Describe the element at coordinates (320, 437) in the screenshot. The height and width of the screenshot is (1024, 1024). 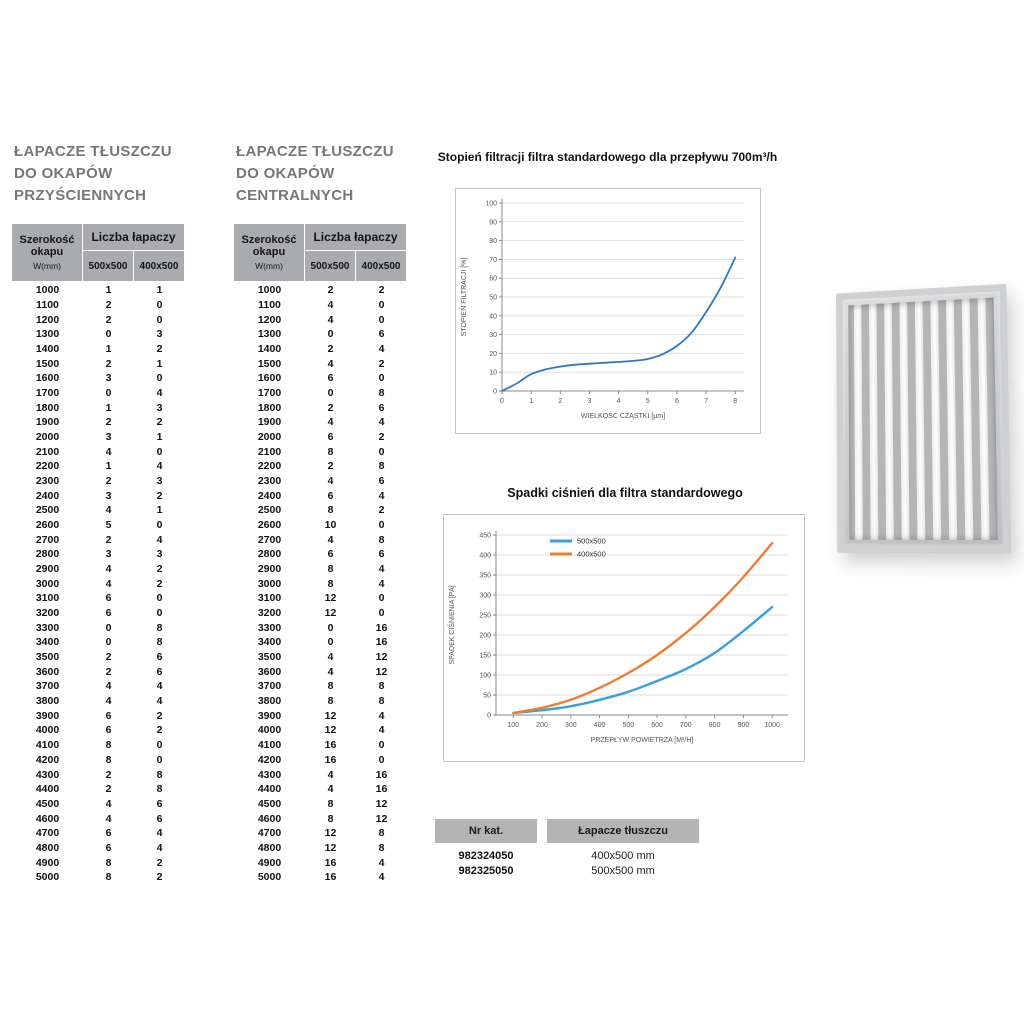
I see `table-row: 2000 6 2` at that location.